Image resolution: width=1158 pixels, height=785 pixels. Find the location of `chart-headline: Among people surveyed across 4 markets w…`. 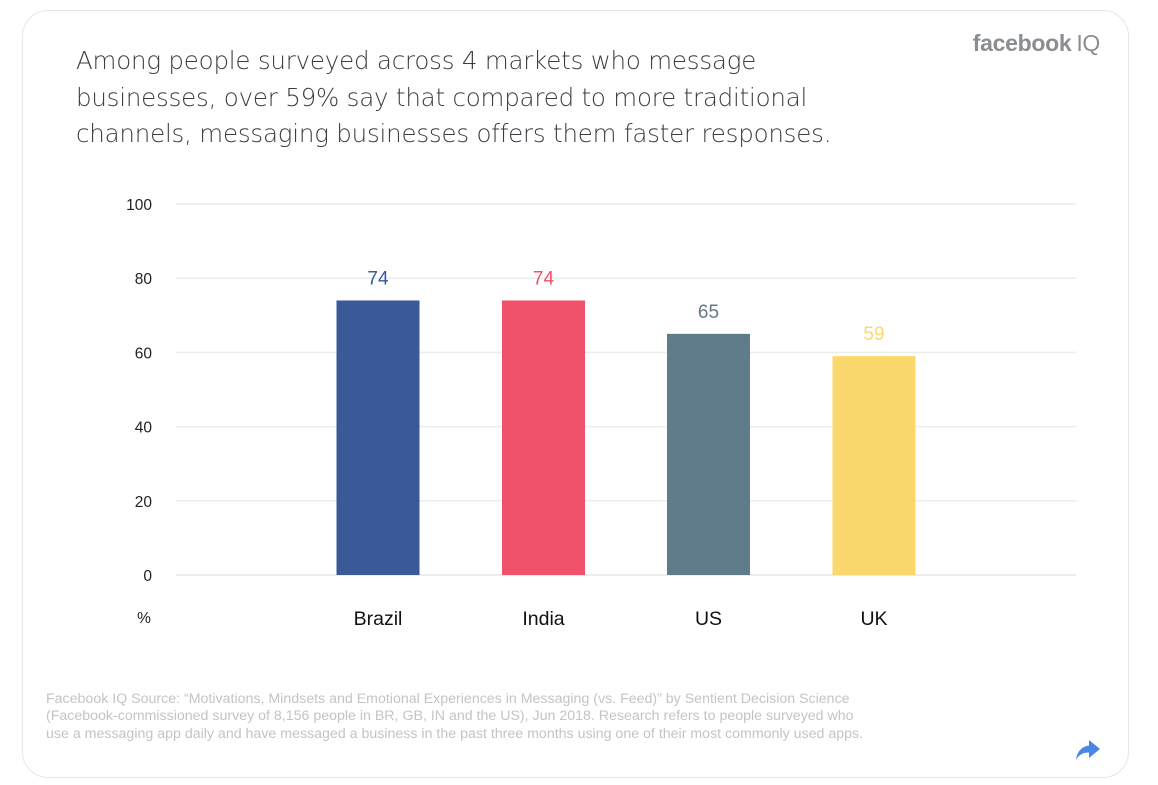

chart-headline: Among people surveyed across 4 markets w… is located at coordinates (454, 97).